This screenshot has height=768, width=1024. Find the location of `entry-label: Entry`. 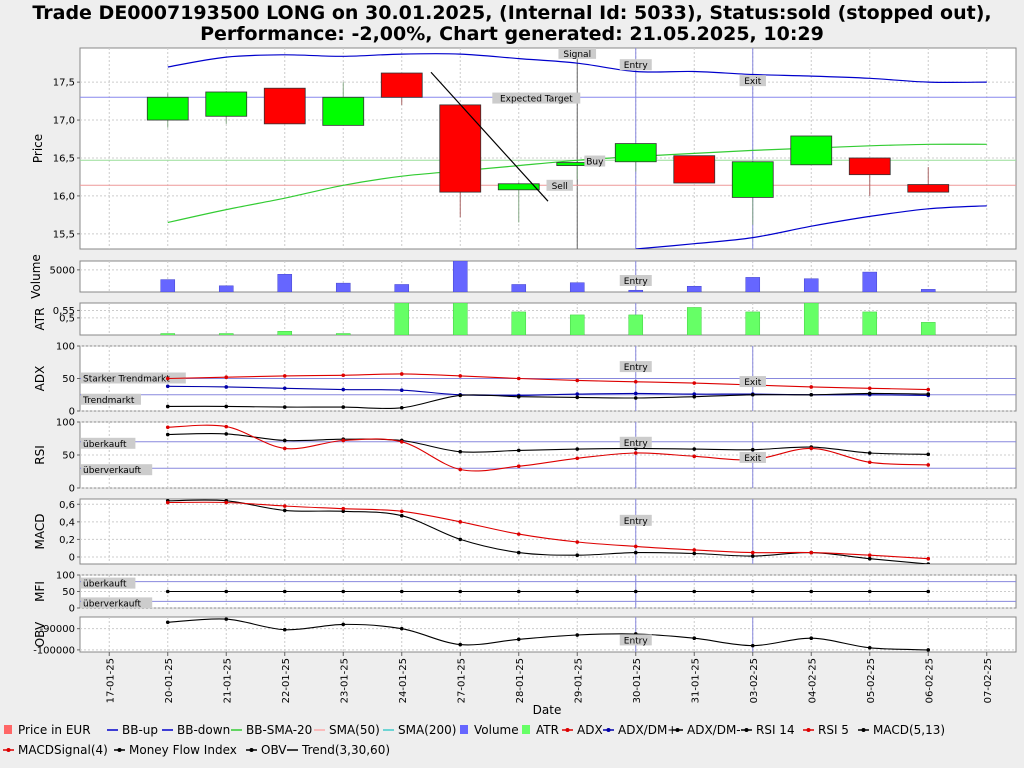

entry-label: Entry is located at coordinates (636, 282).